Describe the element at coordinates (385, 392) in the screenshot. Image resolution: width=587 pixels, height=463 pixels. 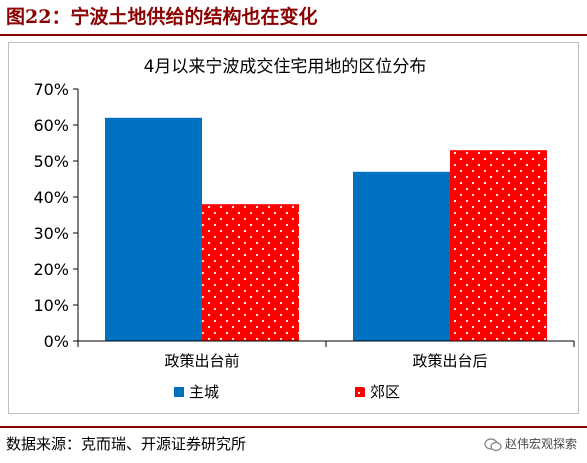
I see `legend-label: 郊区` at that location.